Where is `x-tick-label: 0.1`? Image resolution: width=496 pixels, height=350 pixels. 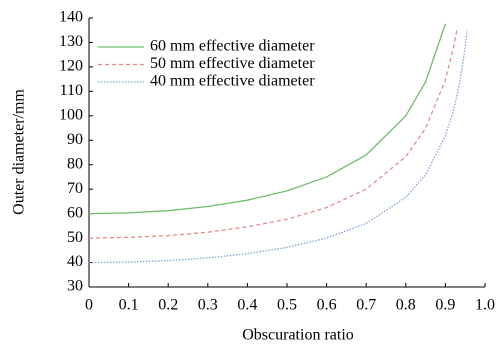
x-tick-label: 0.1 is located at coordinates (129, 305).